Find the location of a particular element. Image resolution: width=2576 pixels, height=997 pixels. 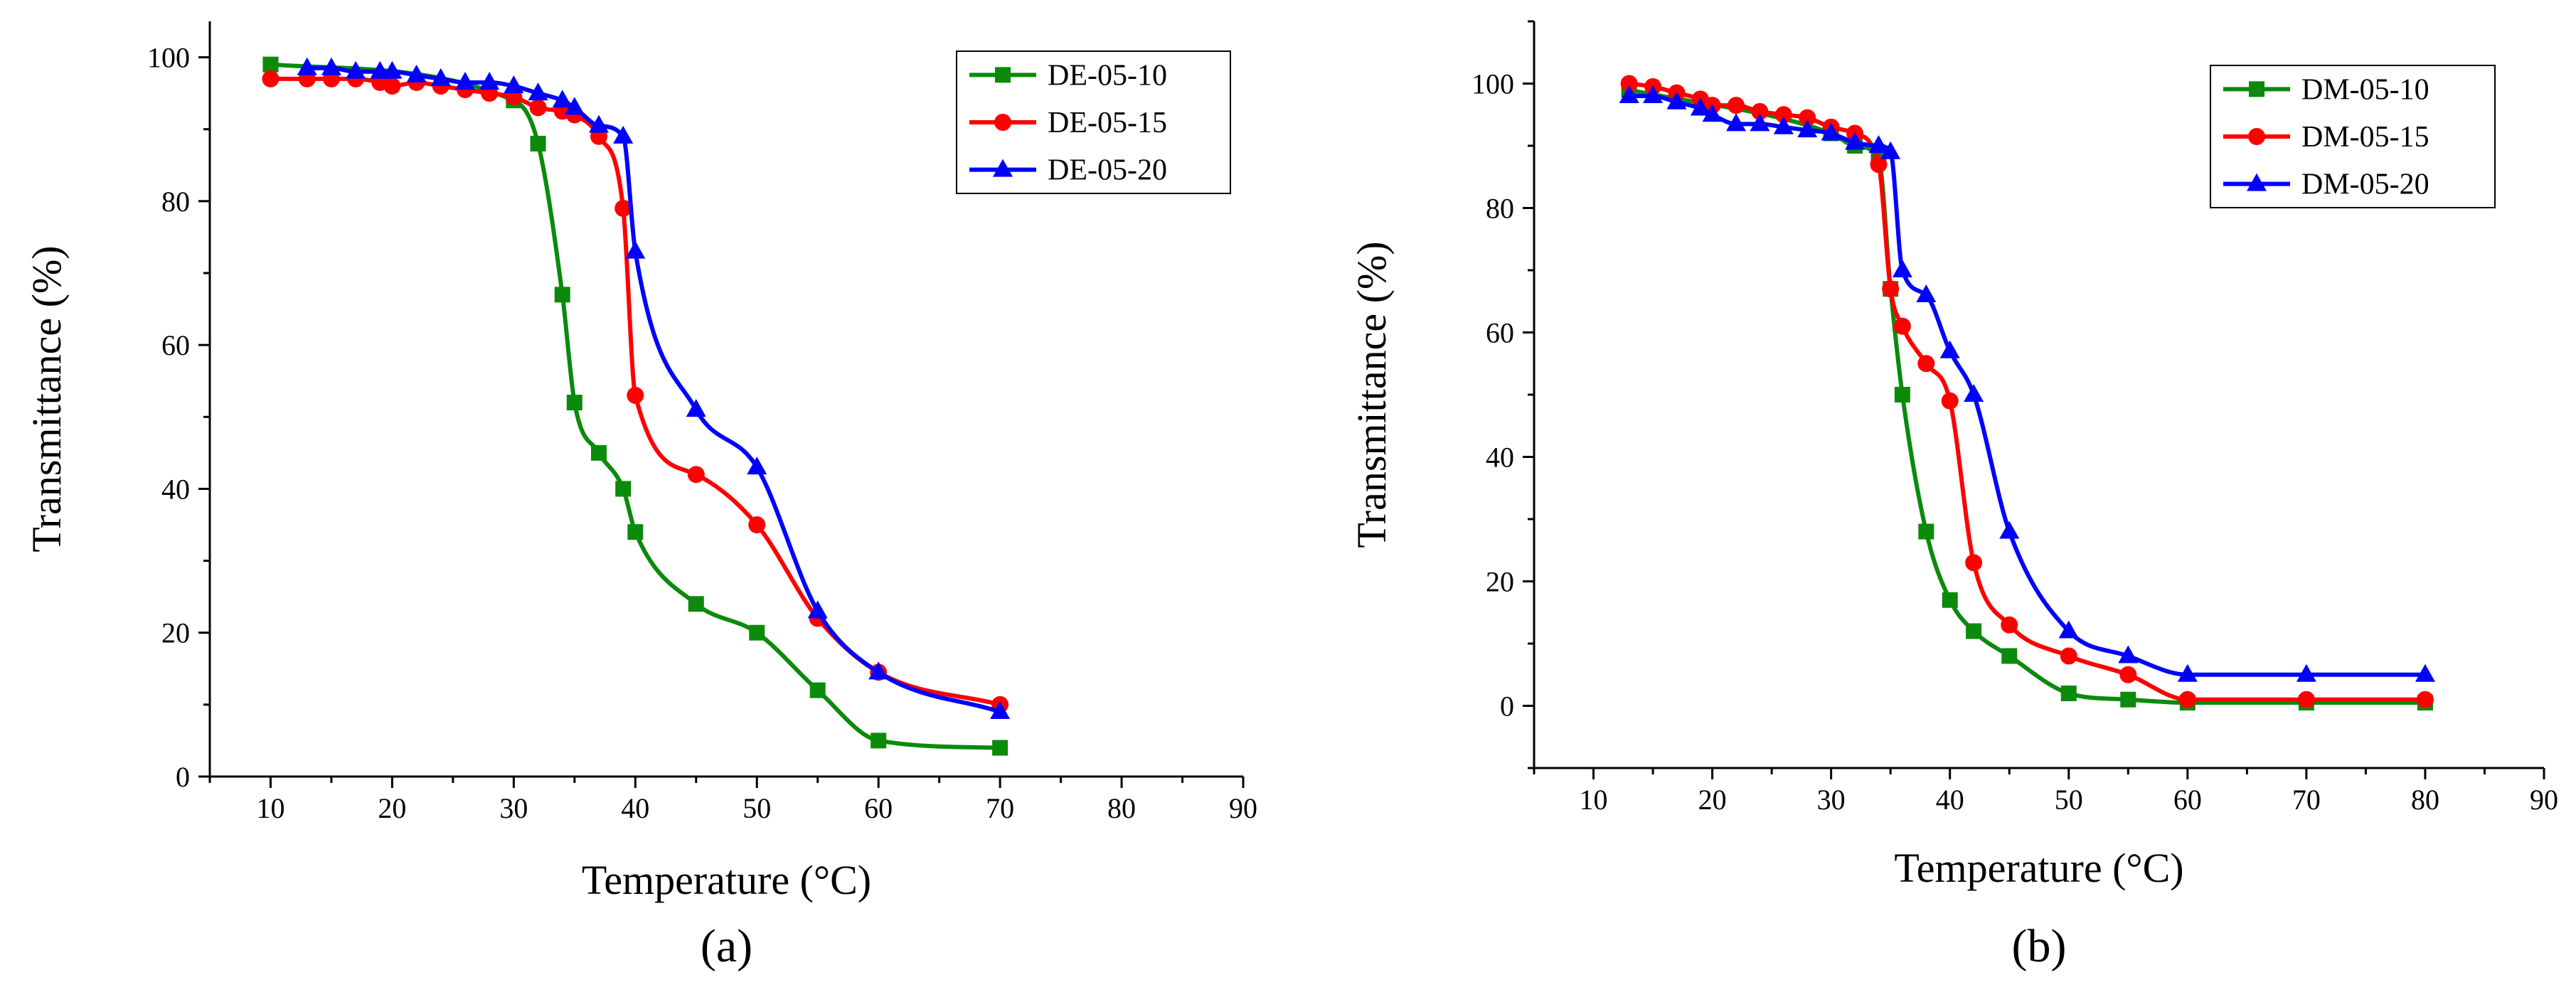

x-tick-label: 60 is located at coordinates (2187, 800).